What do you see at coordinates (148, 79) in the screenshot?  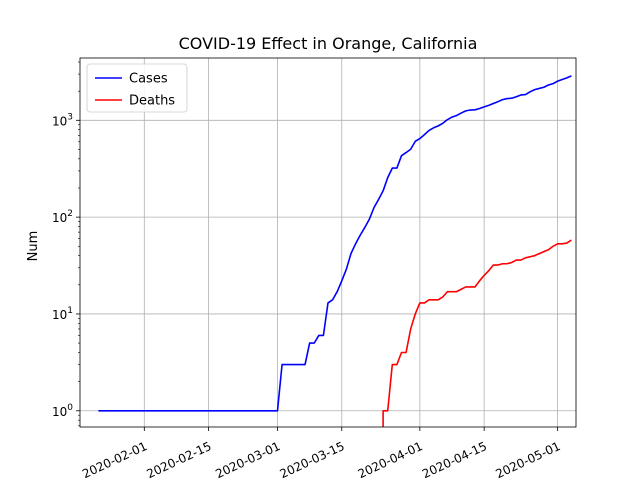 I see `legend-label-cases: Cases` at bounding box center [148, 79].